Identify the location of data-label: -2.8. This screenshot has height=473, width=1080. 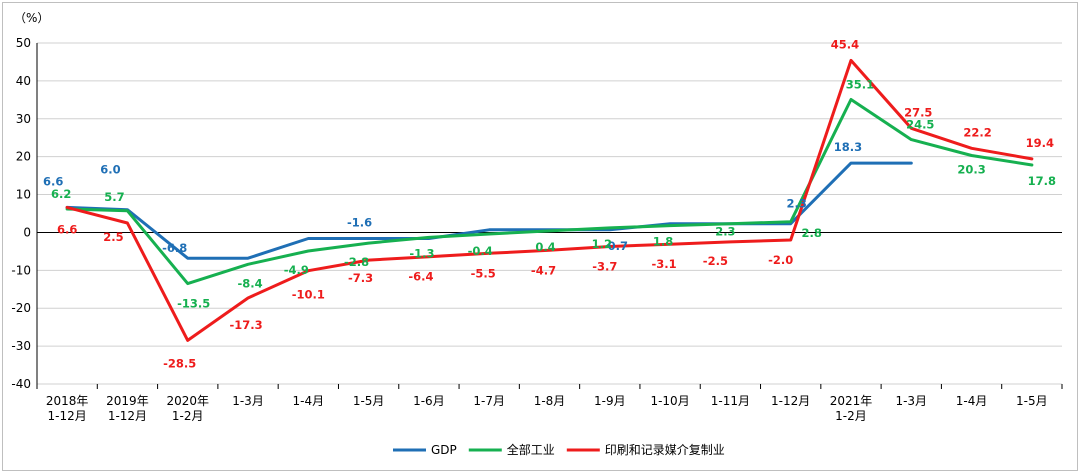
(356, 262).